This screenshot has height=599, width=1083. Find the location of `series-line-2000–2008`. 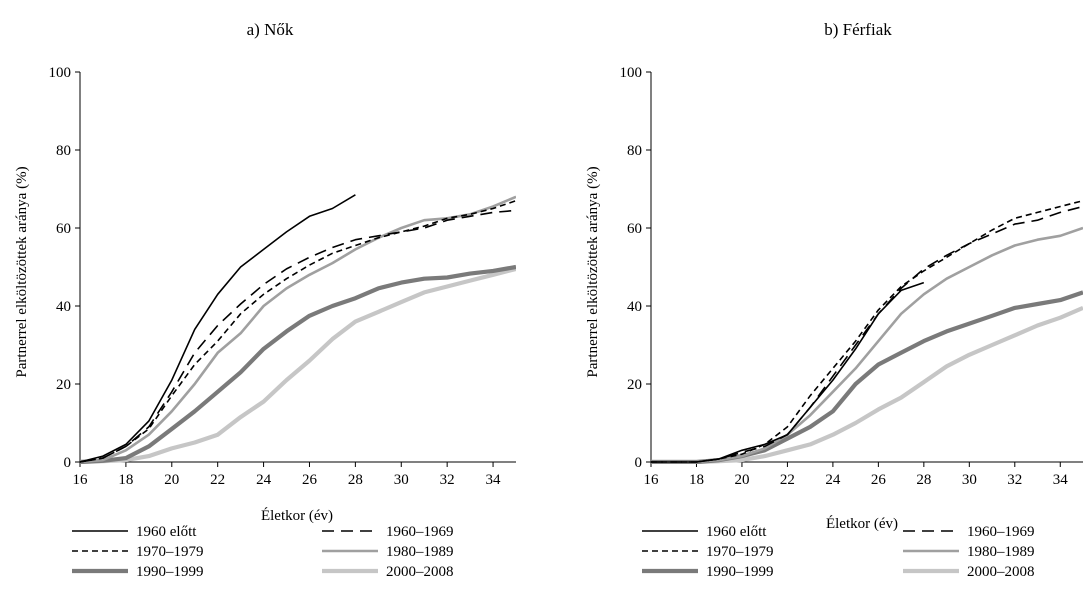

series-line-2000–2008 is located at coordinates (298, 365).